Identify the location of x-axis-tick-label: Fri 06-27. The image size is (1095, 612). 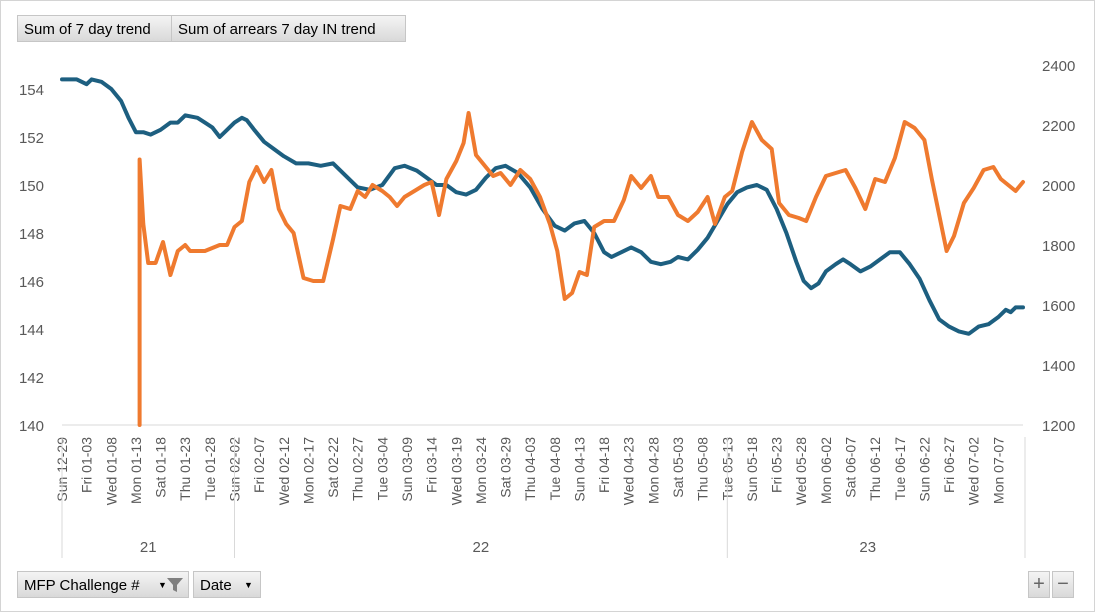
(949, 465).